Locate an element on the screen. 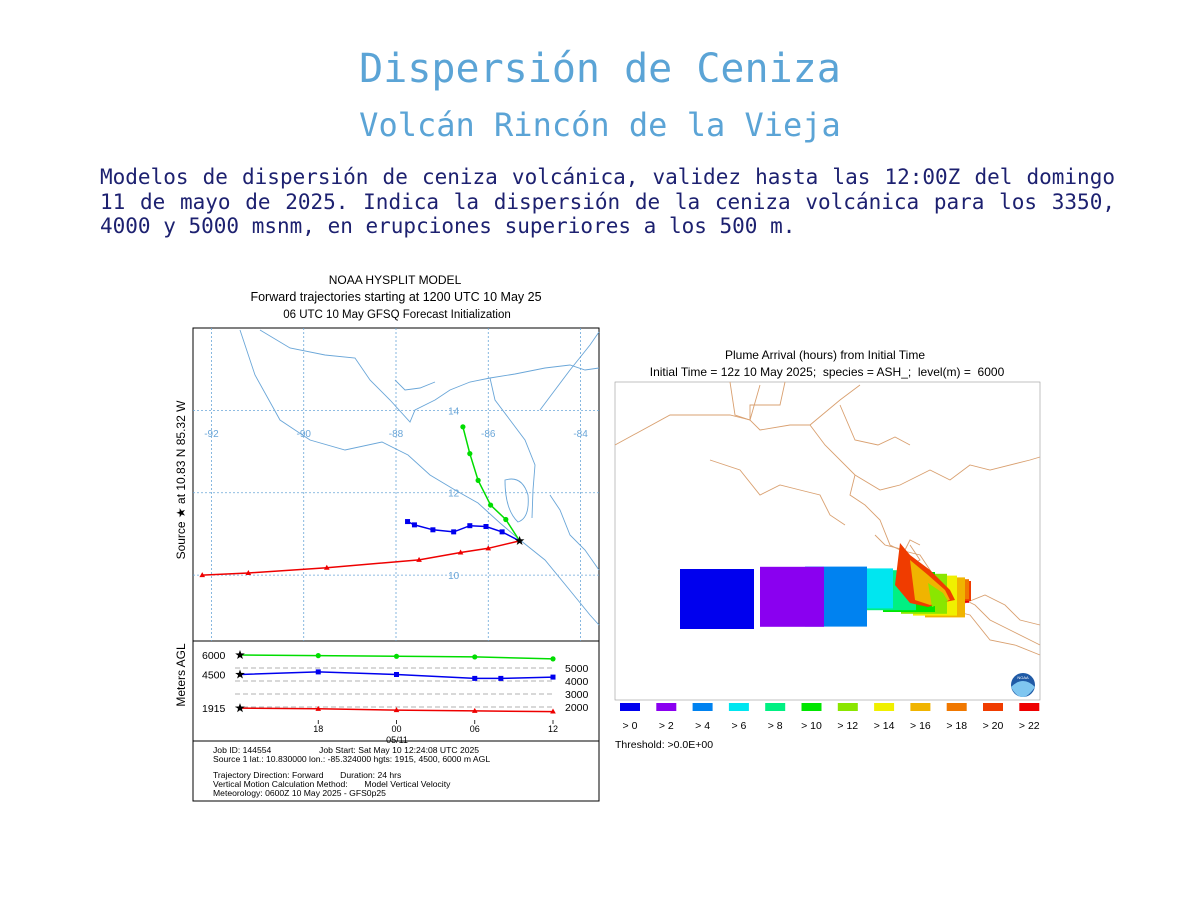 The image size is (1200, 900). height-start-label: 1915 is located at coordinates (214, 709).